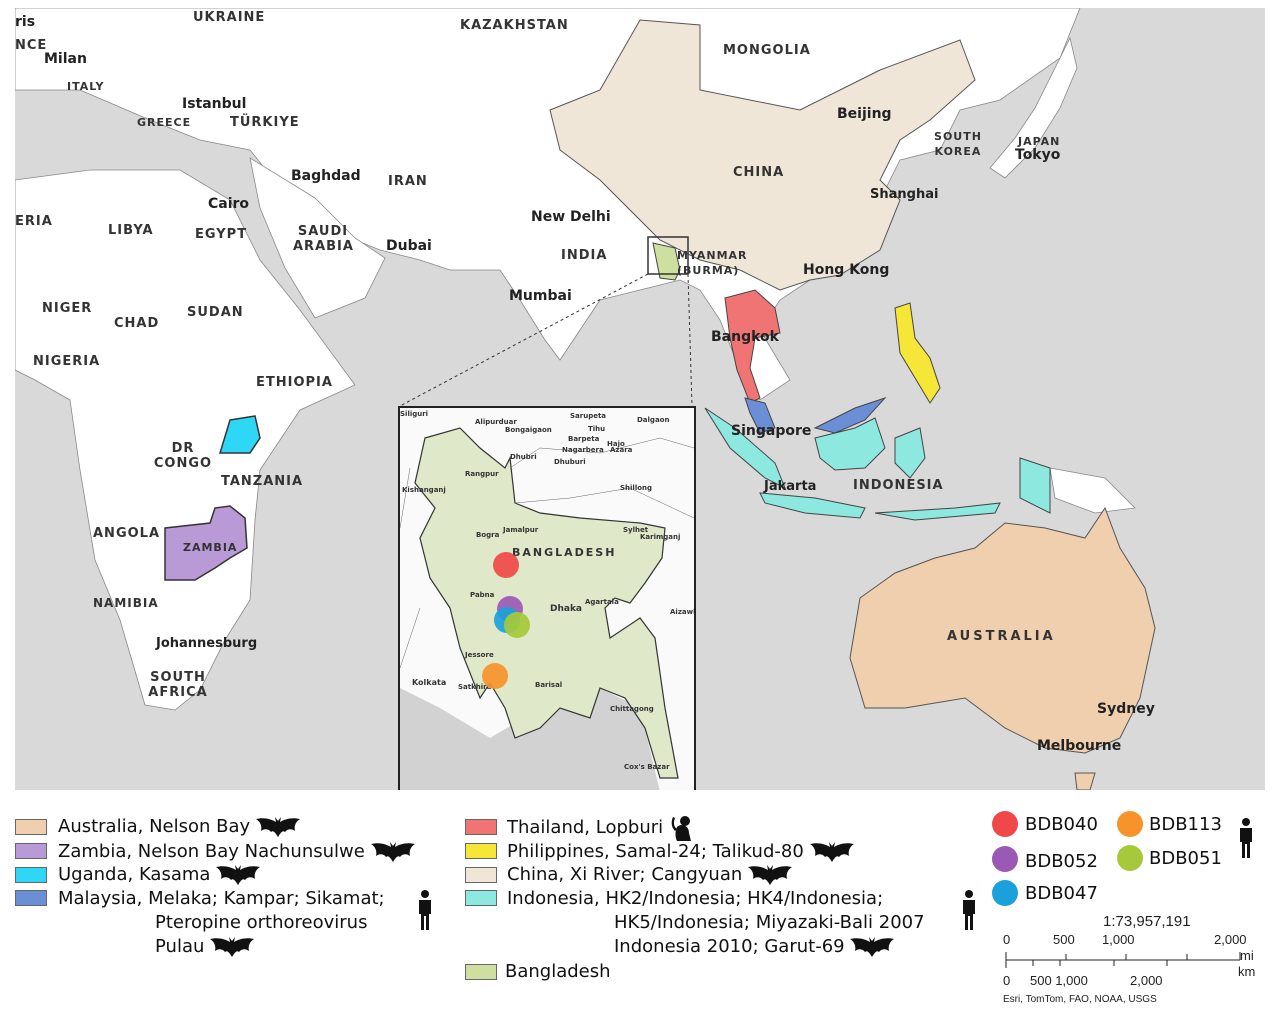 This screenshot has height=1010, width=1280. What do you see at coordinates (506, 565) in the screenshot?
I see `sample-point-bdb040` at bounding box center [506, 565].